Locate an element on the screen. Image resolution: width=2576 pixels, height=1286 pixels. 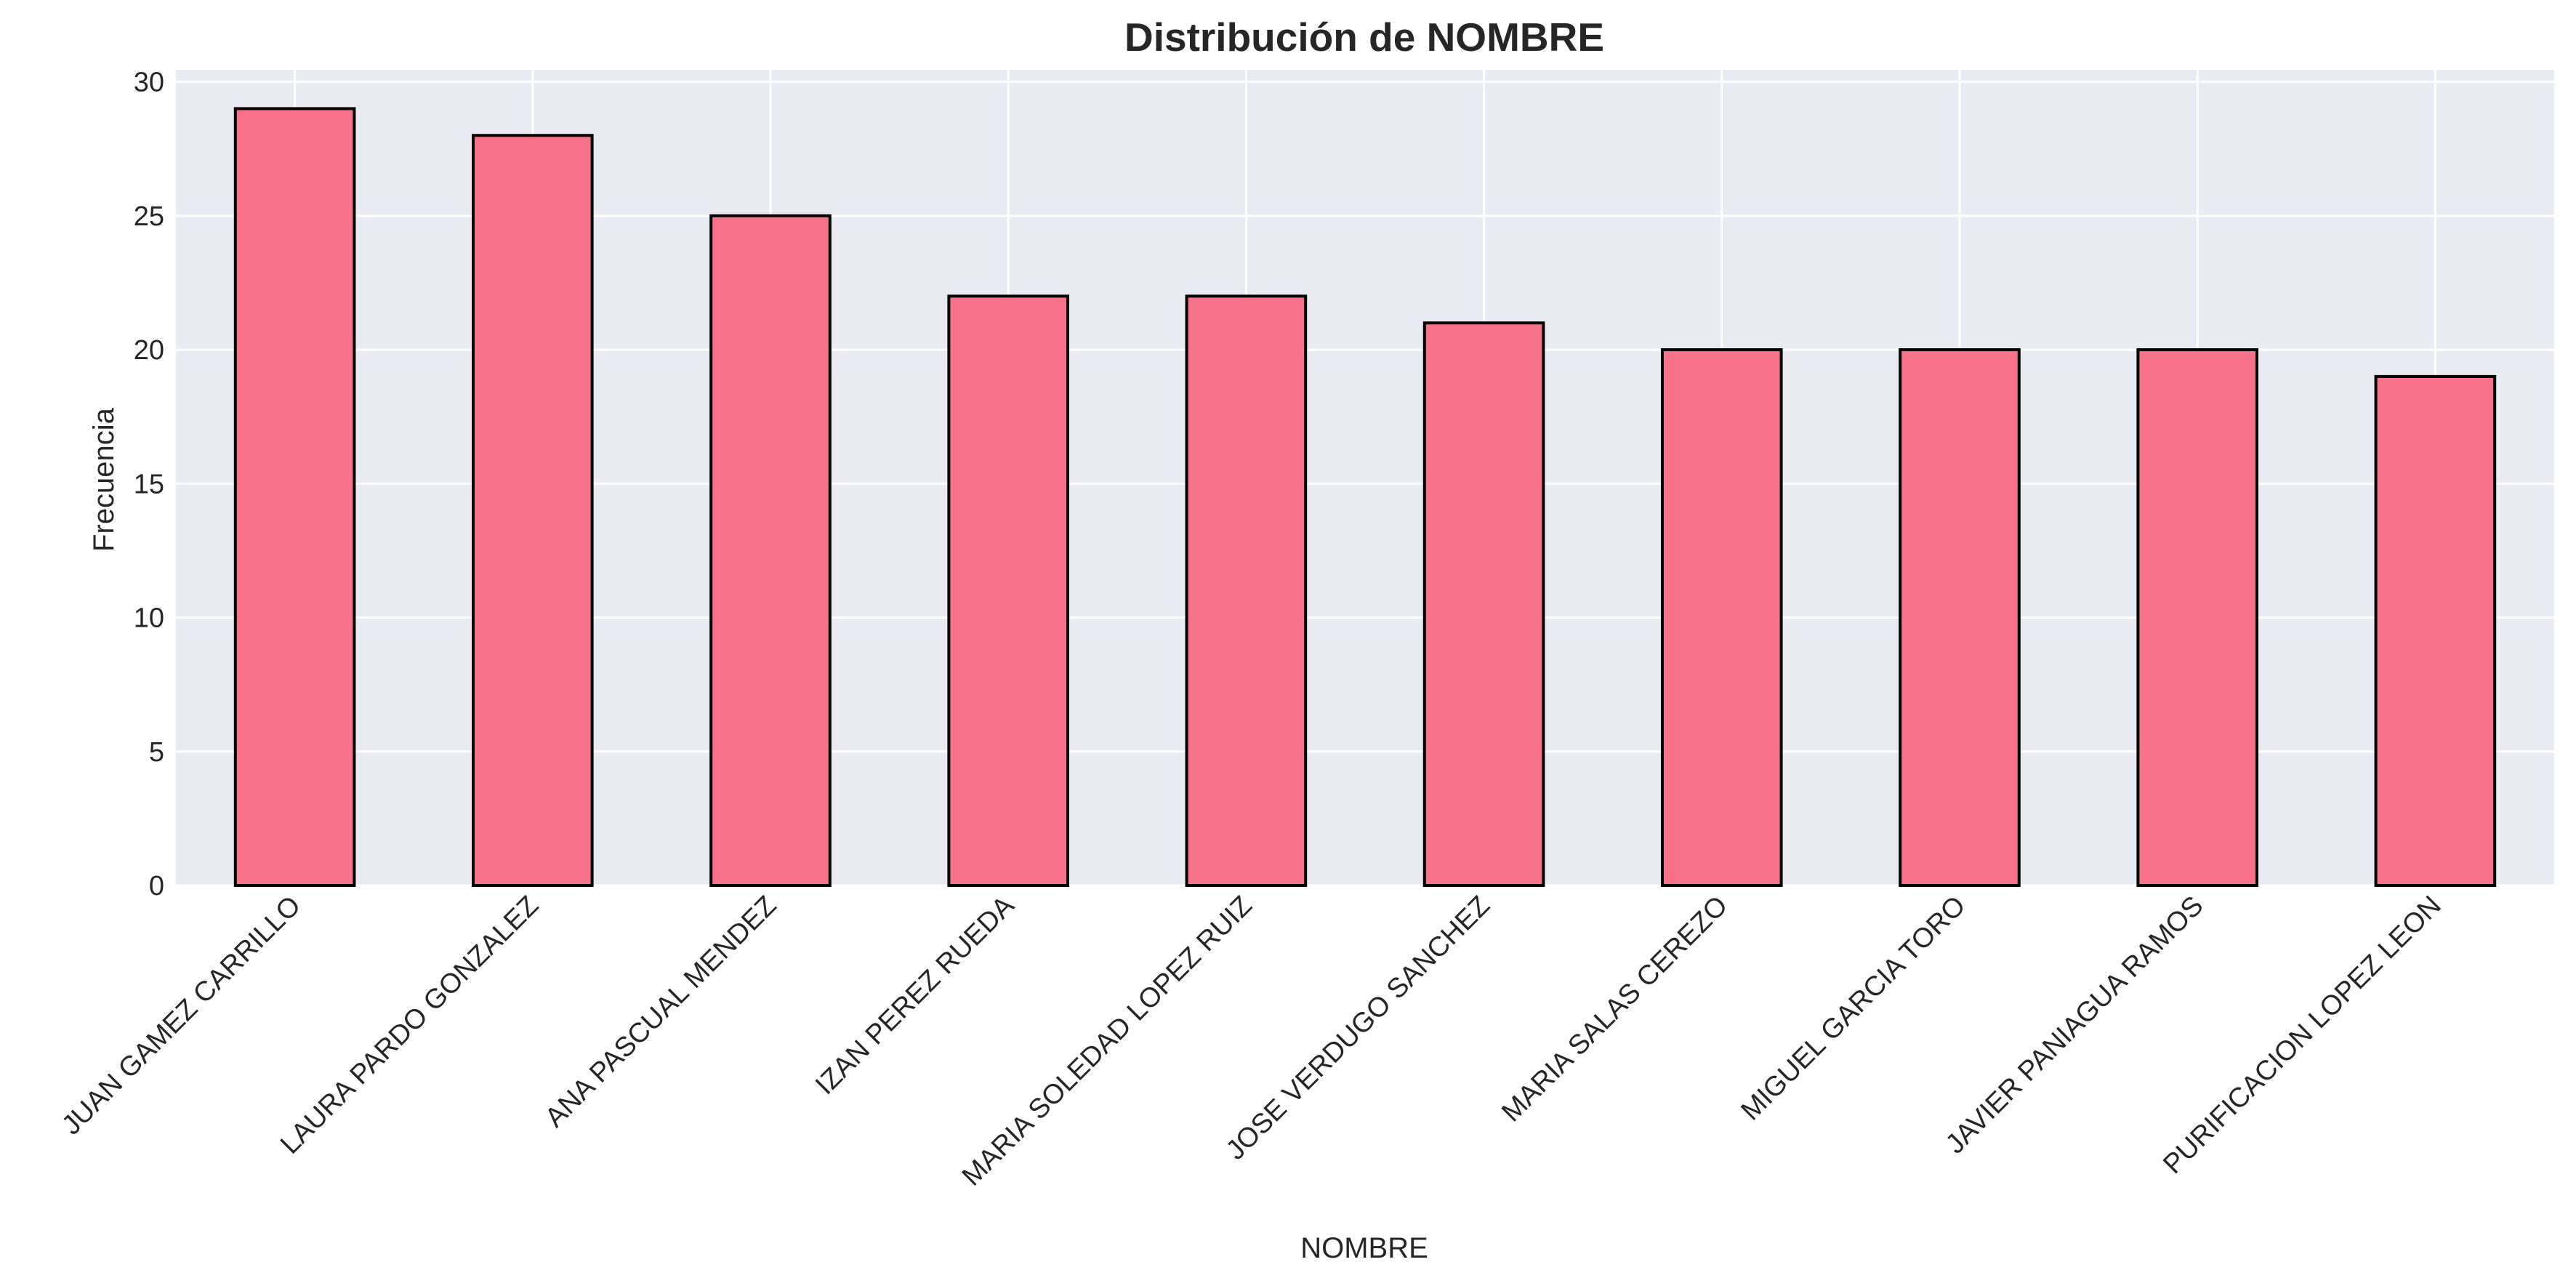
y-tick-label: 30 is located at coordinates (149, 83).